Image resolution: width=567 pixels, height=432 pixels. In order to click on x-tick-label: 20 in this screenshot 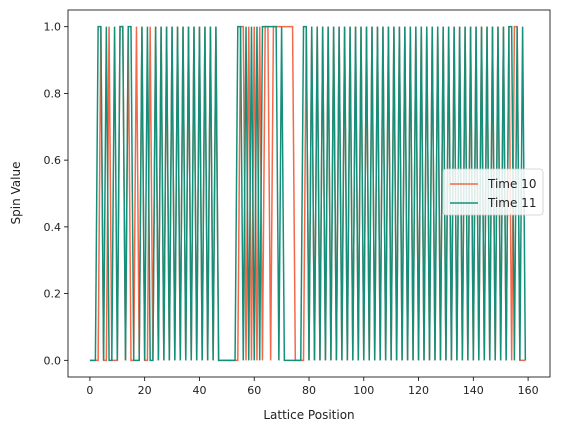, I will do `click(145, 390)`.